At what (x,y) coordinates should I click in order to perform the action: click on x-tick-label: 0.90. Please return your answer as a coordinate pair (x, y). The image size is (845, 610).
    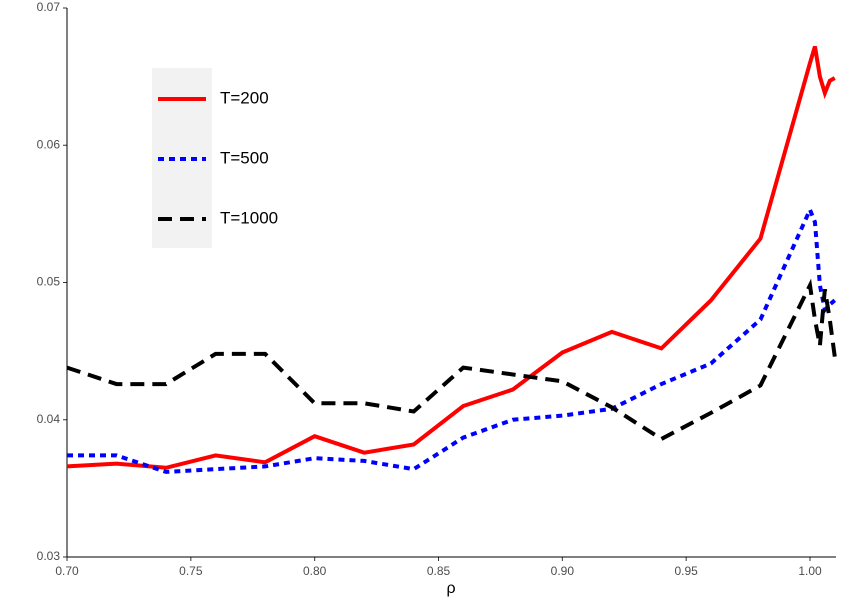
    Looking at the image, I should click on (563, 571).